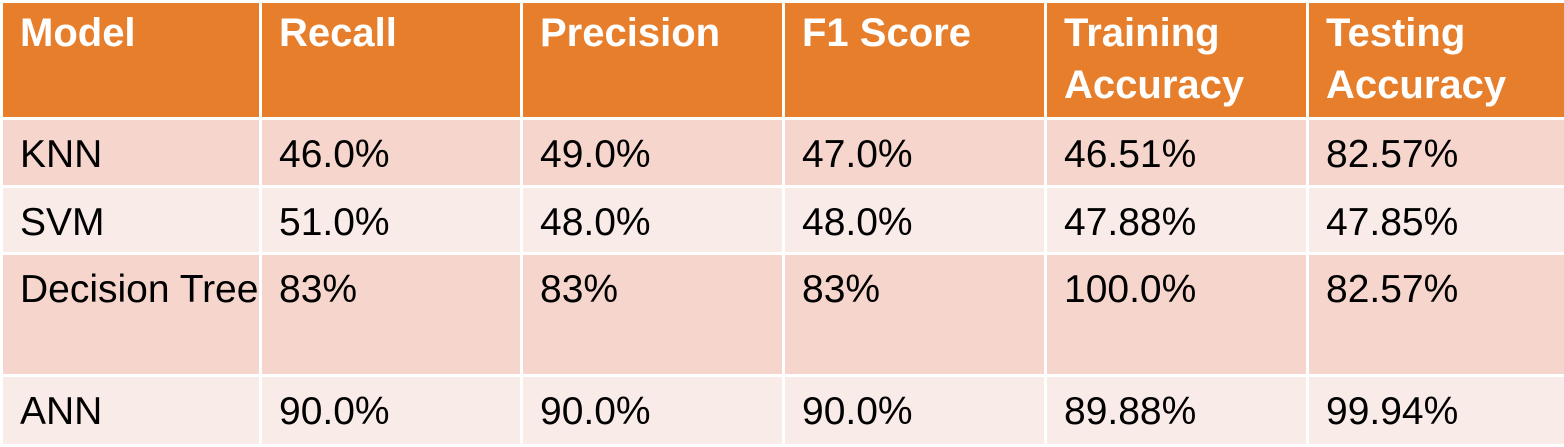  Describe the element at coordinates (653, 315) in the screenshot. I see `cell-precision: 83%` at that location.